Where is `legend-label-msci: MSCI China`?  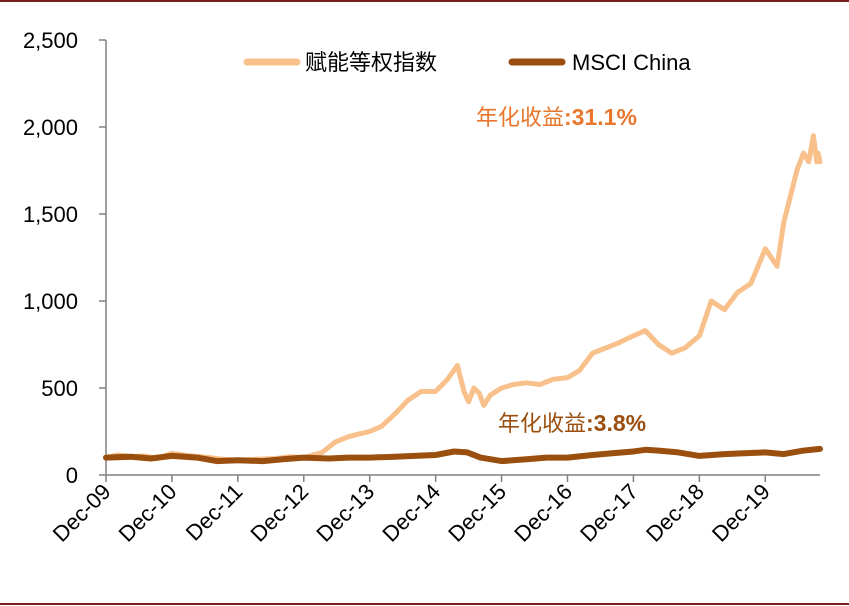
legend-label-msci: MSCI China is located at coordinates (631, 62).